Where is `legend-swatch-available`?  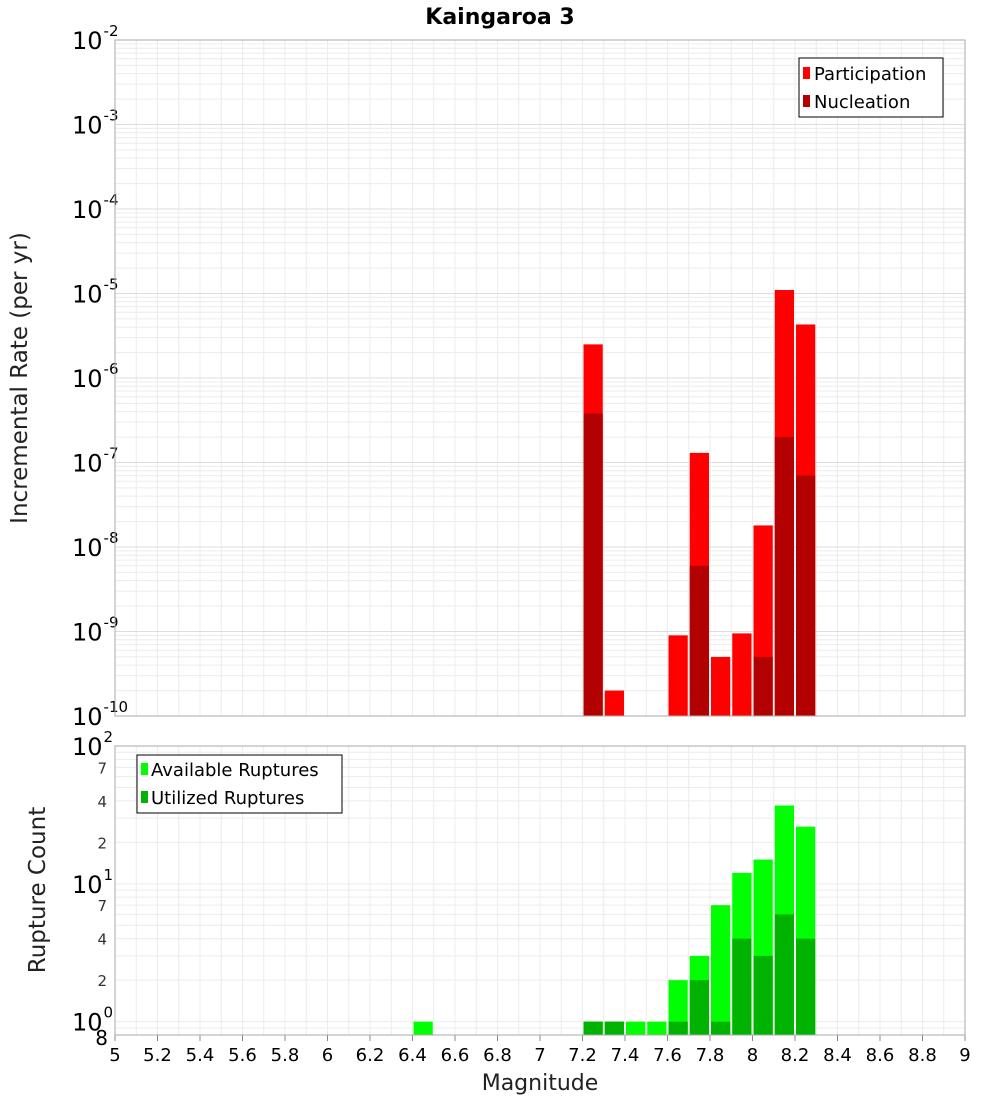
legend-swatch-available is located at coordinates (144, 769).